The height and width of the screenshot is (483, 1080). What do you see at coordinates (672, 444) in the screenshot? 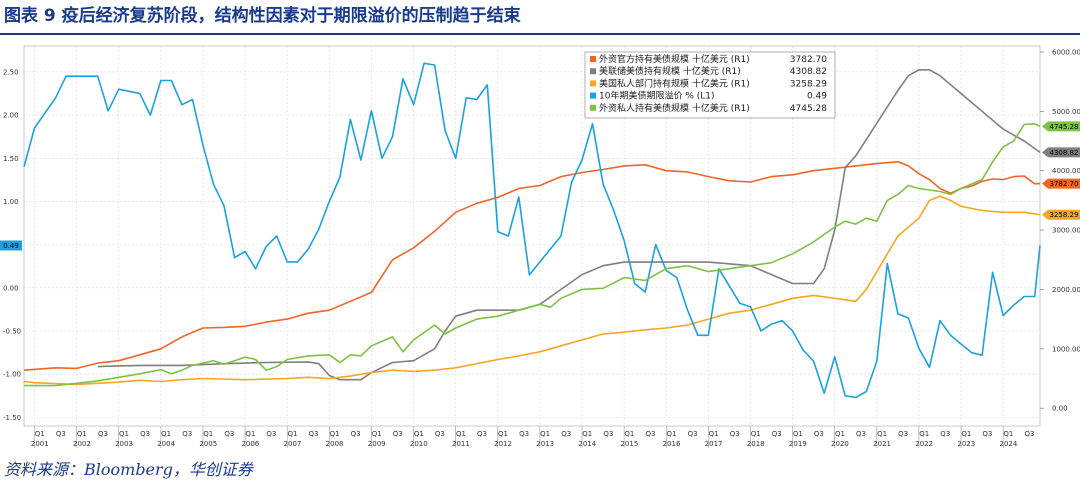
I see `year-label: 2016` at bounding box center [672, 444].